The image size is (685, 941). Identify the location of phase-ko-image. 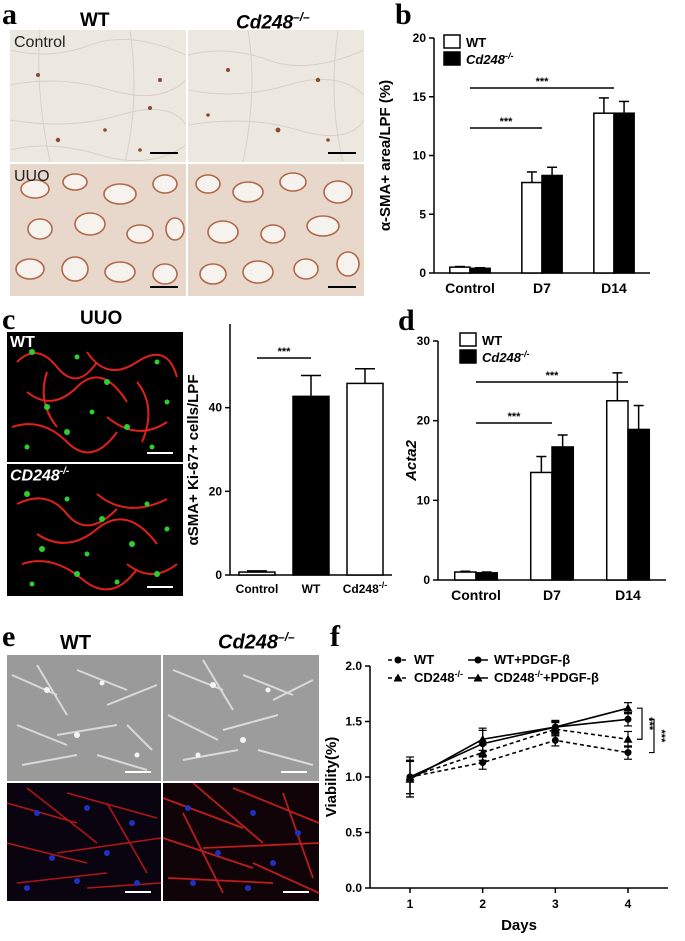
(241, 718).